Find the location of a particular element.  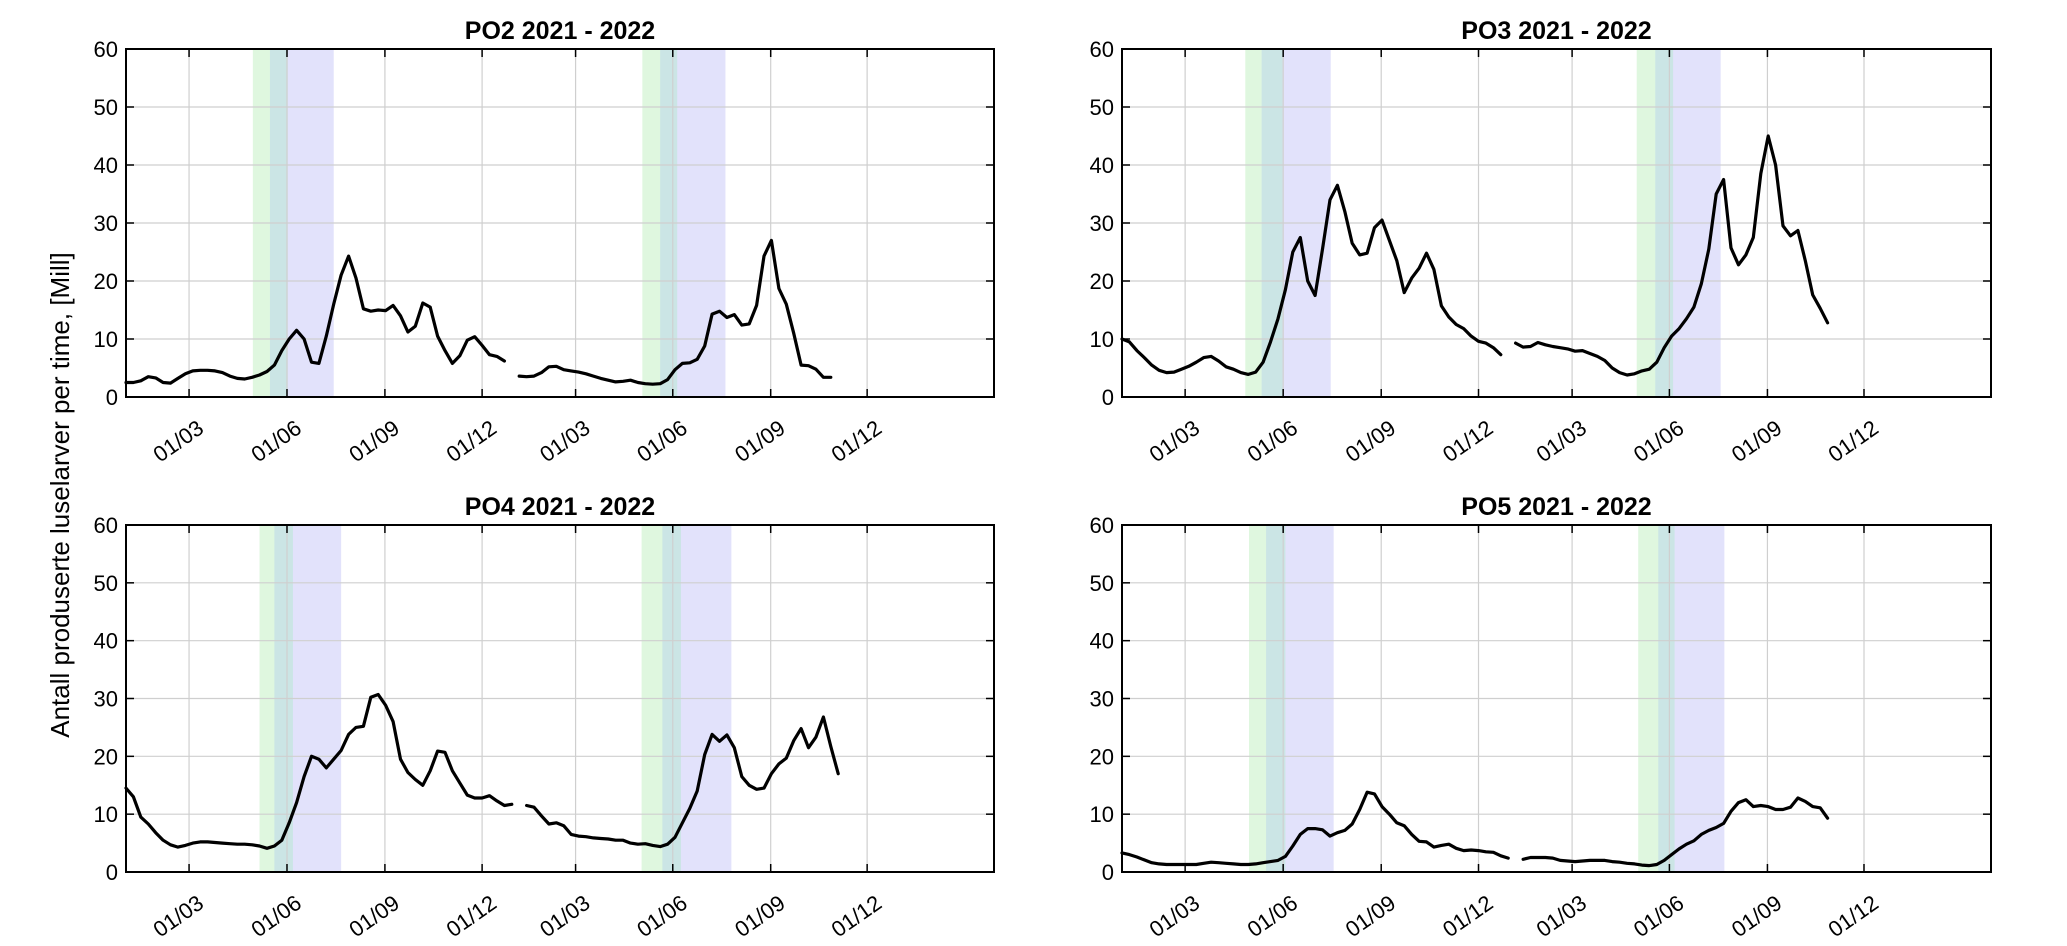

chart-title: PO4 2021 - 2022 is located at coordinates (560, 507).